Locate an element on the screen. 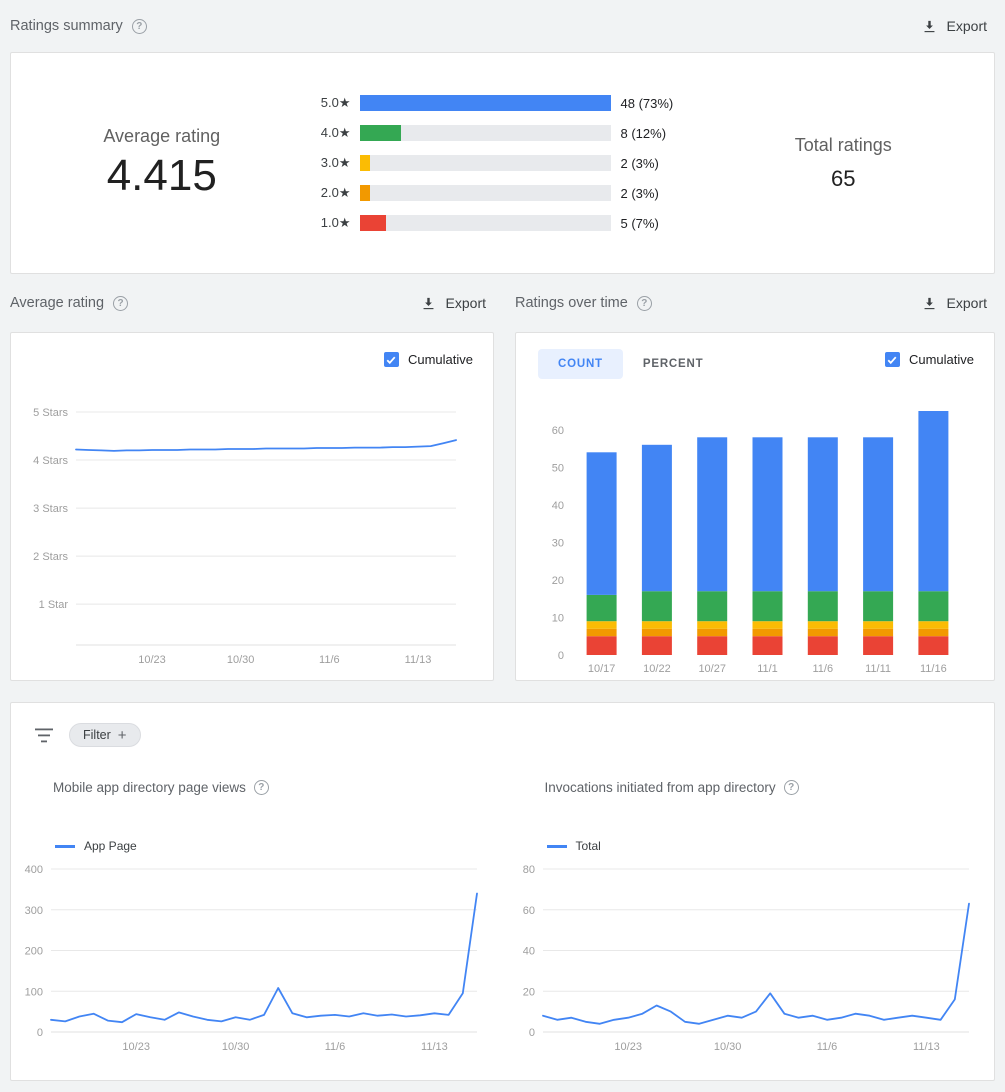 The image size is (1005, 1092). tab-count: COUNT is located at coordinates (580, 364).